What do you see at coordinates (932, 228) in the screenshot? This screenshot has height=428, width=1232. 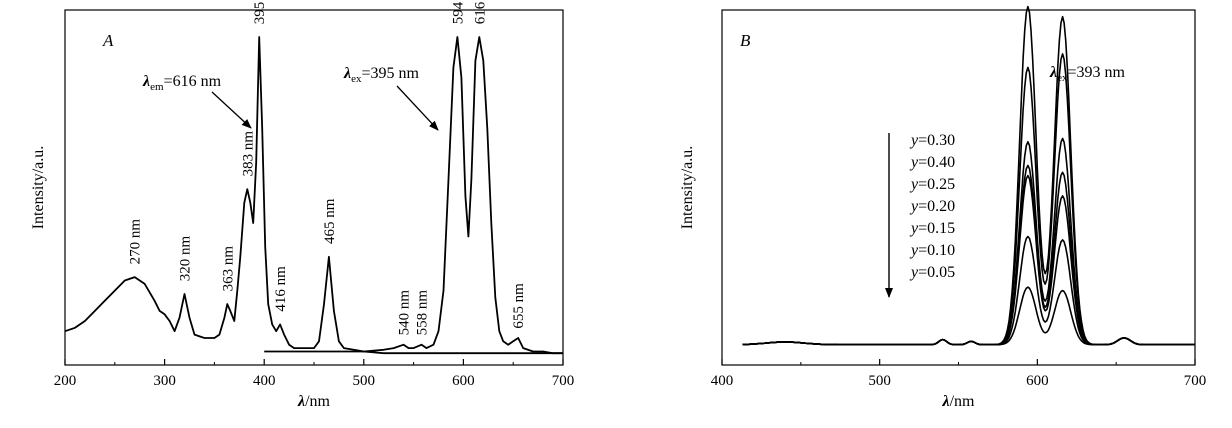 I see `legend-item-y-0.15: y=0.15` at bounding box center [932, 228].